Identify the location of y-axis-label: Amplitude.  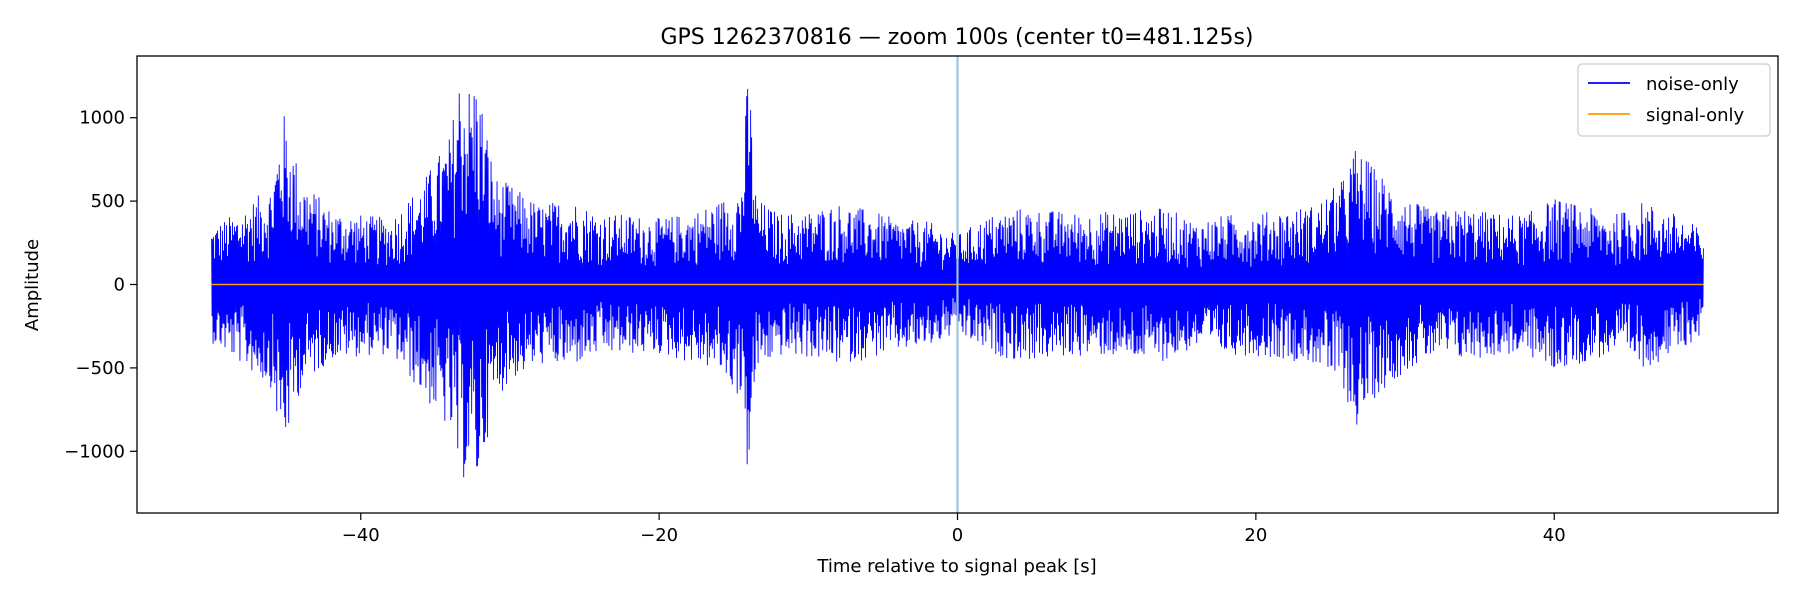
(32, 285).